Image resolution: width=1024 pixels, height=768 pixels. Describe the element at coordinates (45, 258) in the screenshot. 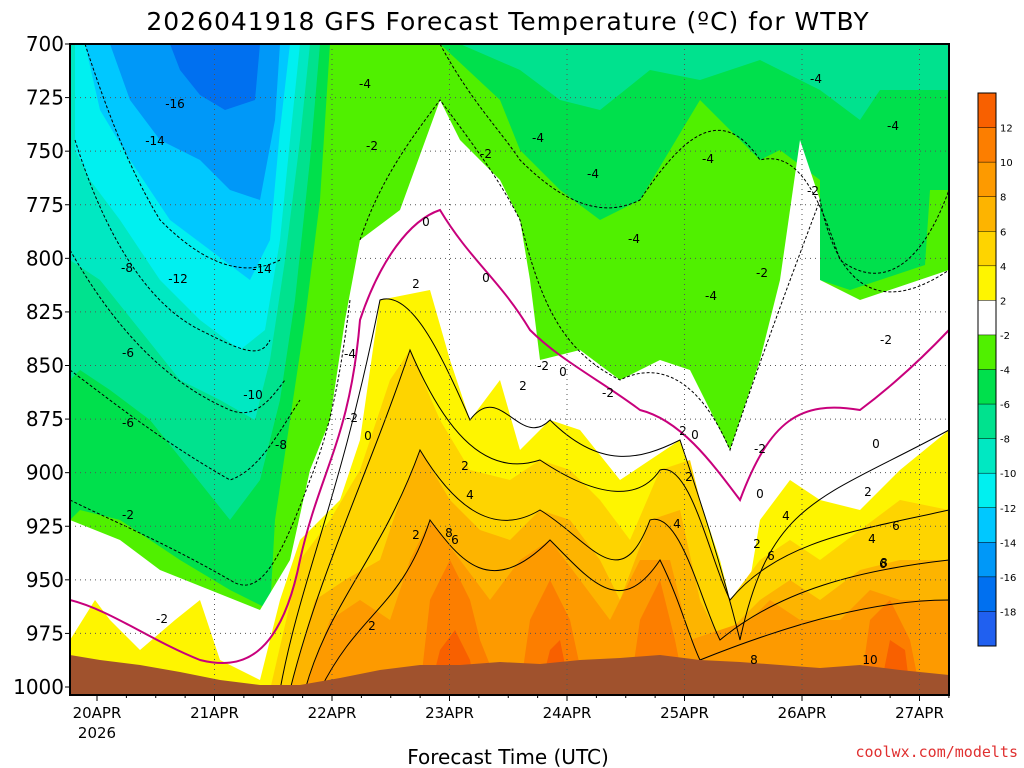

I see `y-tick-label: 800` at that location.